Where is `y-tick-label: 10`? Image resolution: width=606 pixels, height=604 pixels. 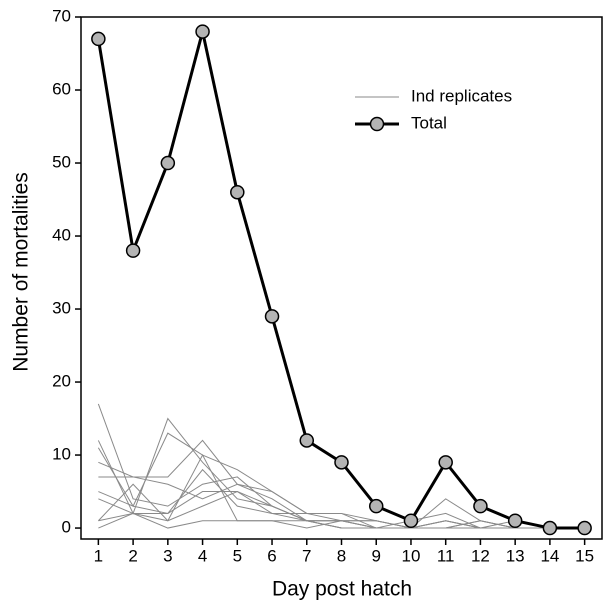 y-tick-label: 10 is located at coordinates (61, 454).